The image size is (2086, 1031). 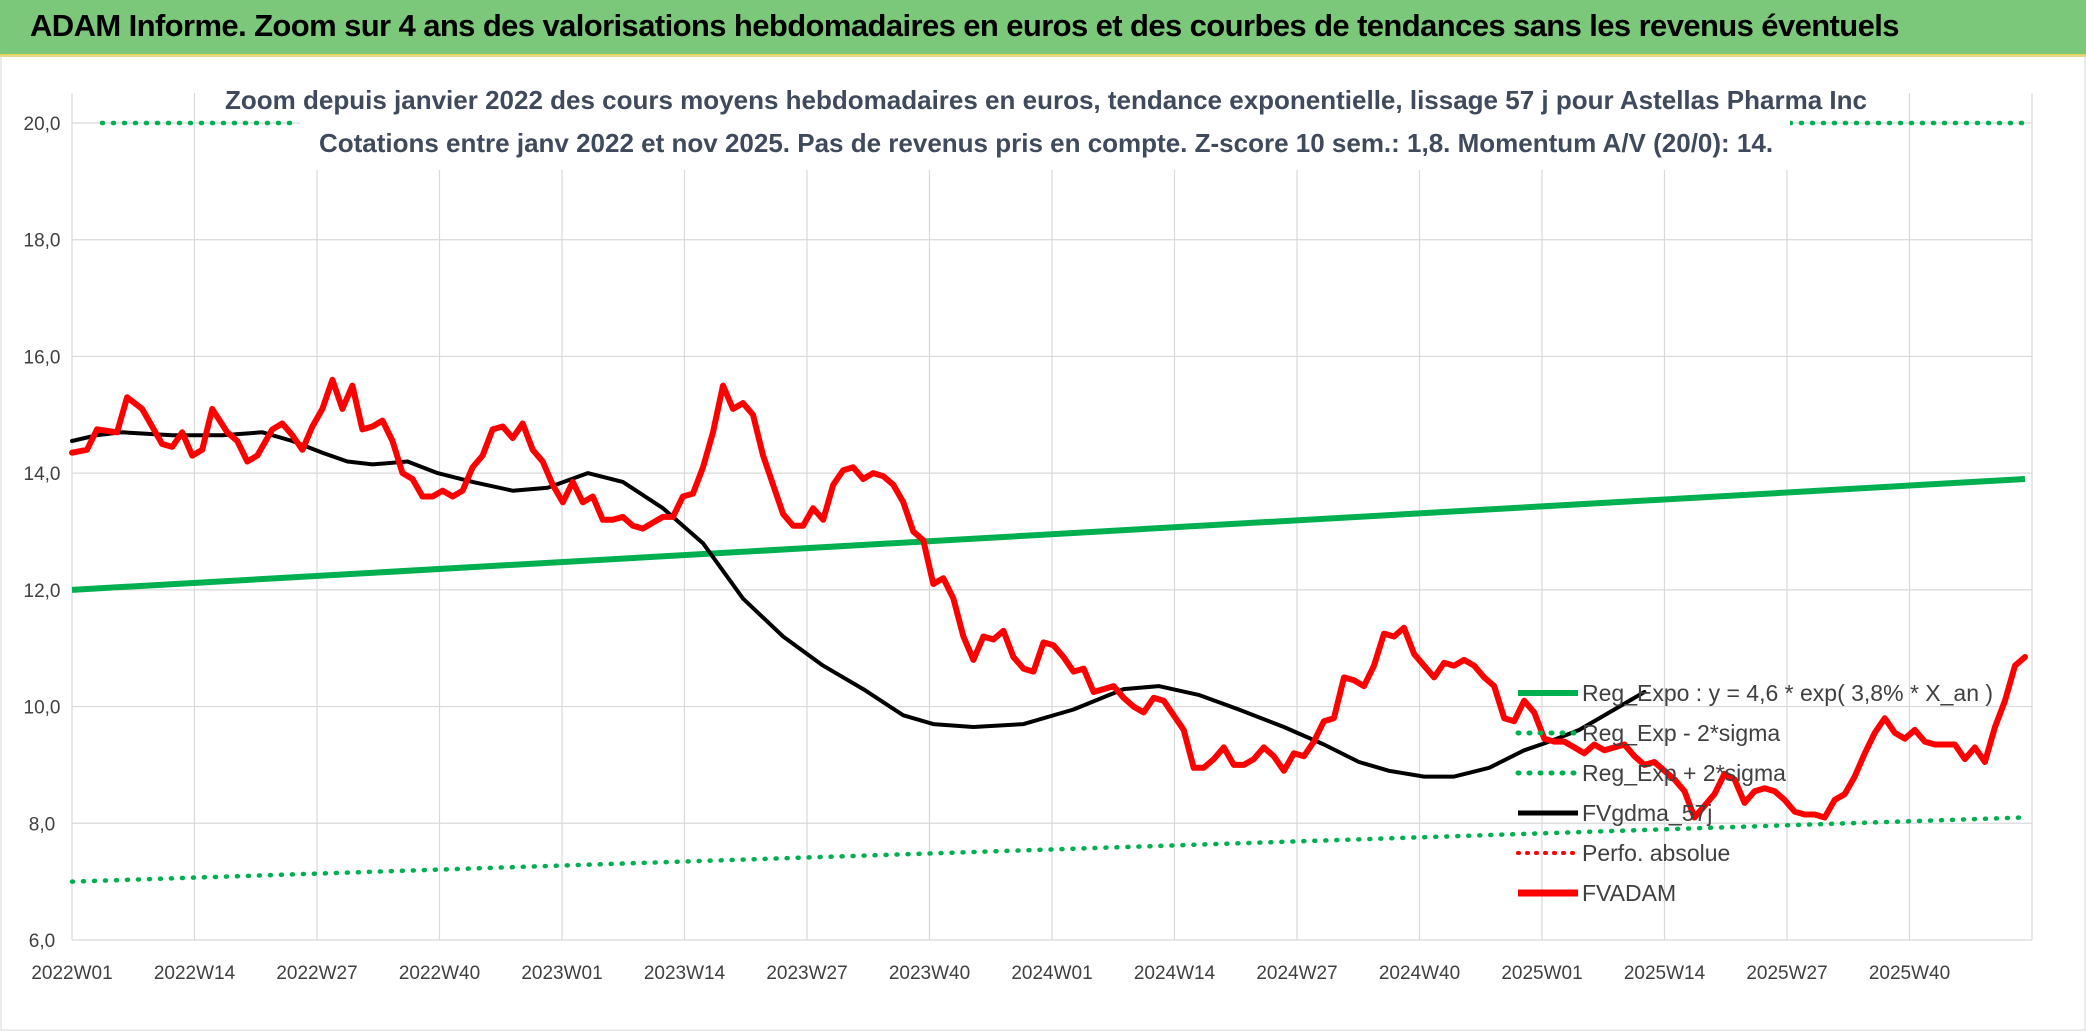 I want to click on x-tick-label: 2023W40, so click(x=929, y=973).